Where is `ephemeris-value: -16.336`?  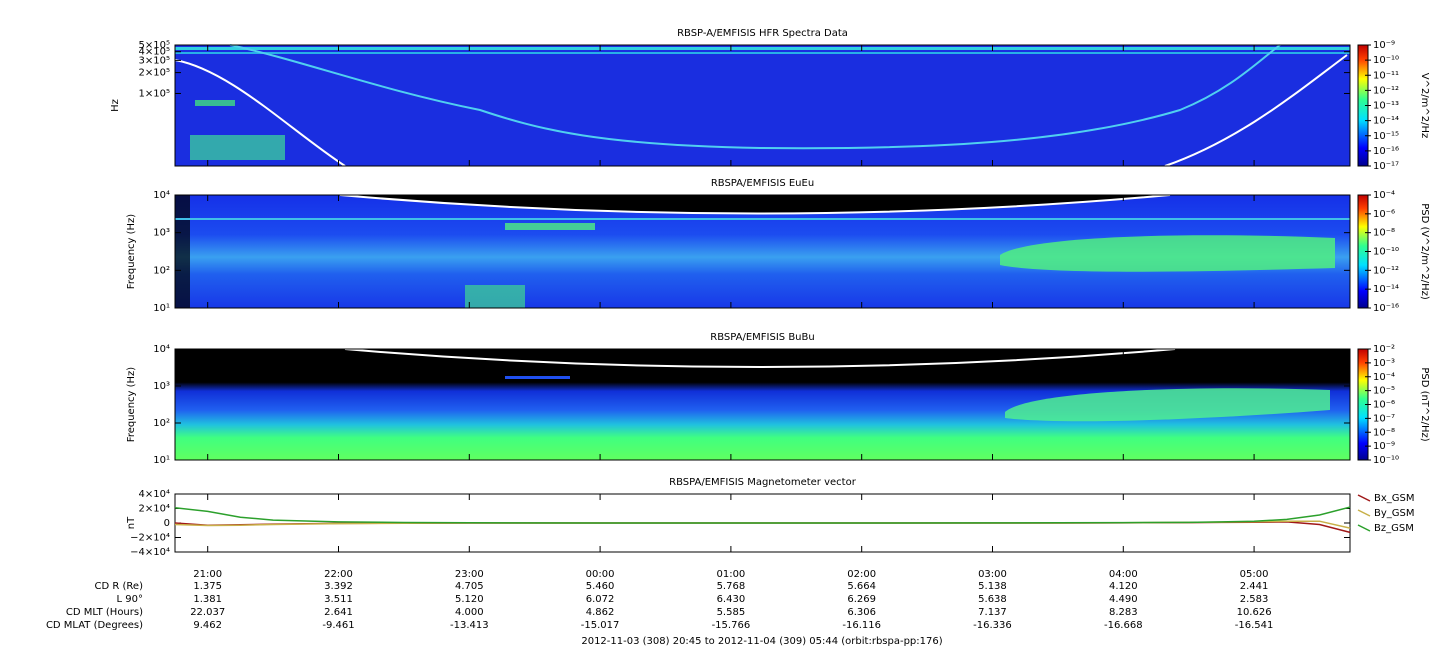 ephemeris-value: -16.336 is located at coordinates (992, 625).